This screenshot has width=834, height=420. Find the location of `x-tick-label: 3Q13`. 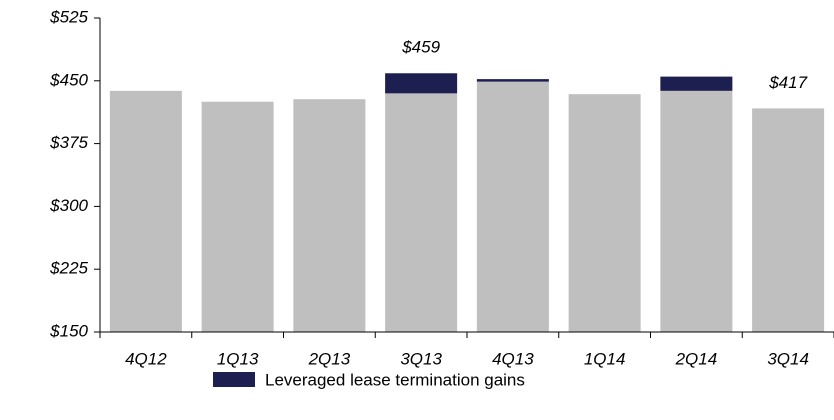

x-tick-label: 3Q13 is located at coordinates (421, 358).